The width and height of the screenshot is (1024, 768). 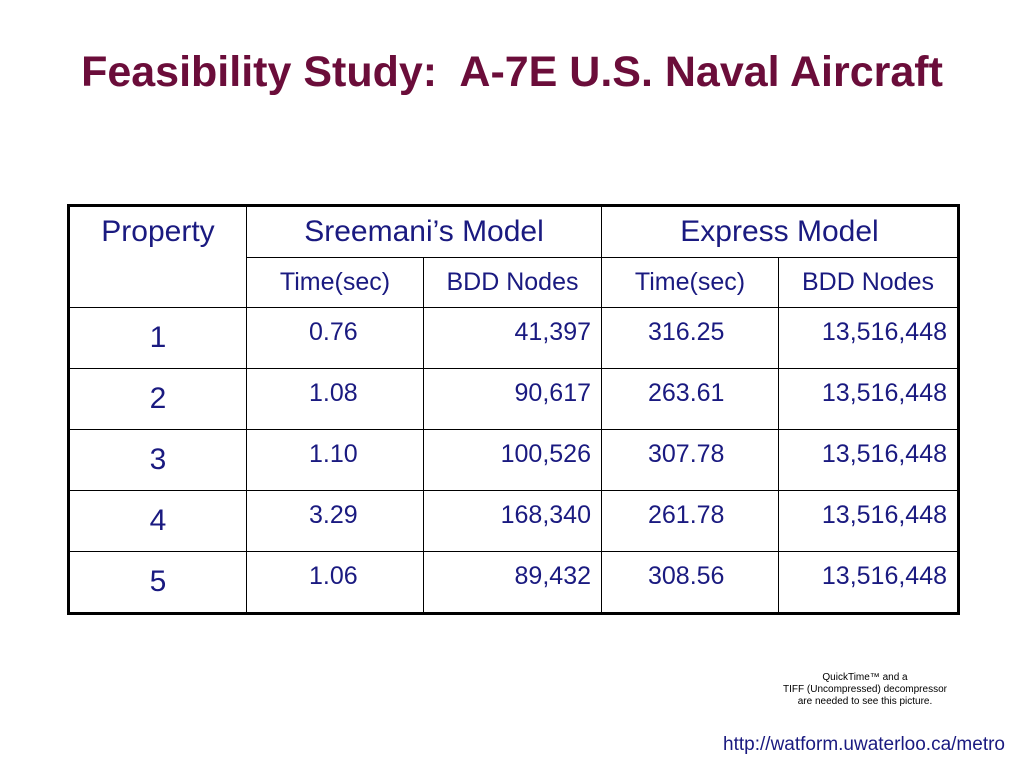 I want to click on table-header-row: Property Sreemani’s Model Express Model, so click(x=514, y=256).